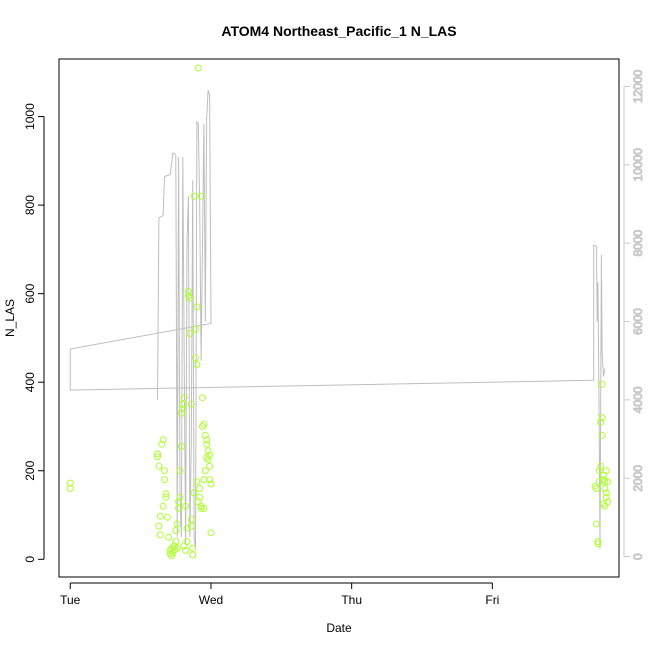 This screenshot has height=650, width=650. What do you see at coordinates (339, 628) in the screenshot?
I see `x-axis-label: Date` at bounding box center [339, 628].